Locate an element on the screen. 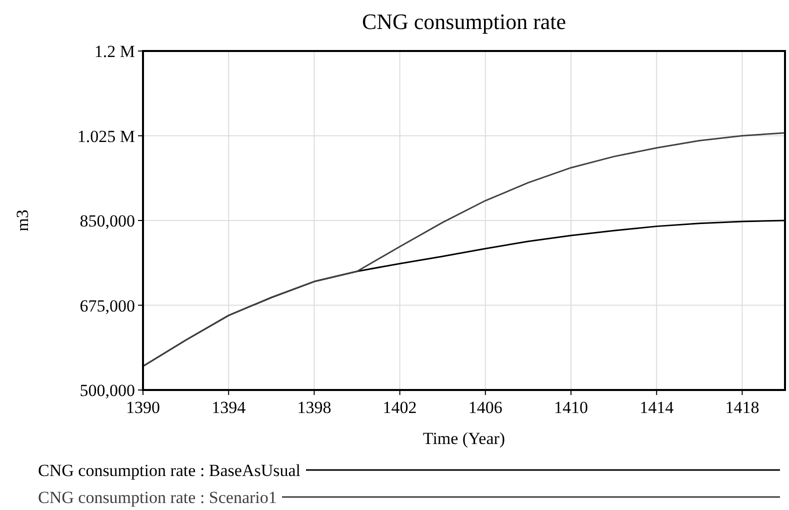  x-tick-label: 1390 is located at coordinates (143, 407).